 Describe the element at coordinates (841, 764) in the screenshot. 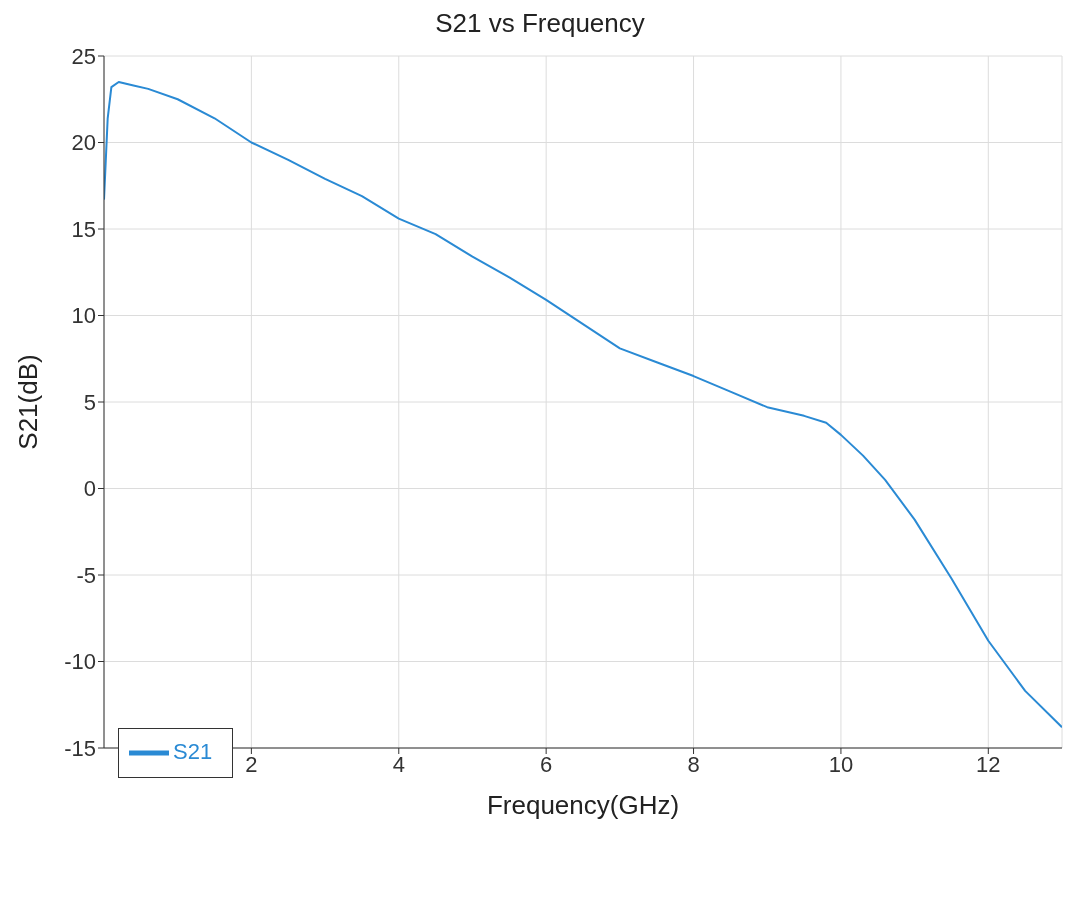

I see `x-tick-label: 10` at that location.